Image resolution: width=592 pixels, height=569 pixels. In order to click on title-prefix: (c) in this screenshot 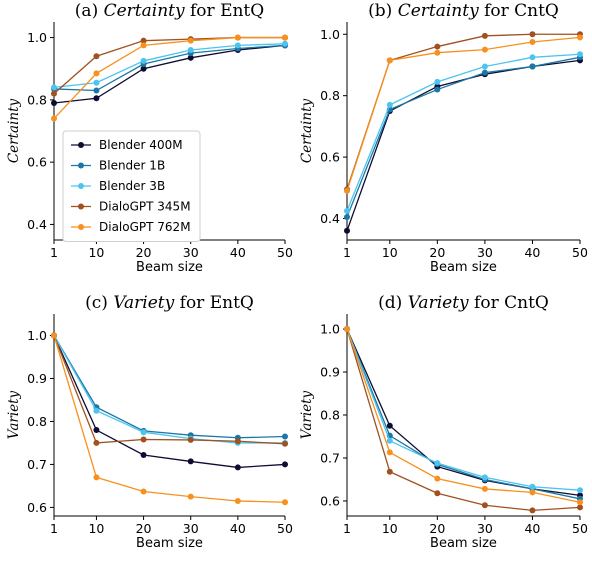, I will do `click(99, 303)`.